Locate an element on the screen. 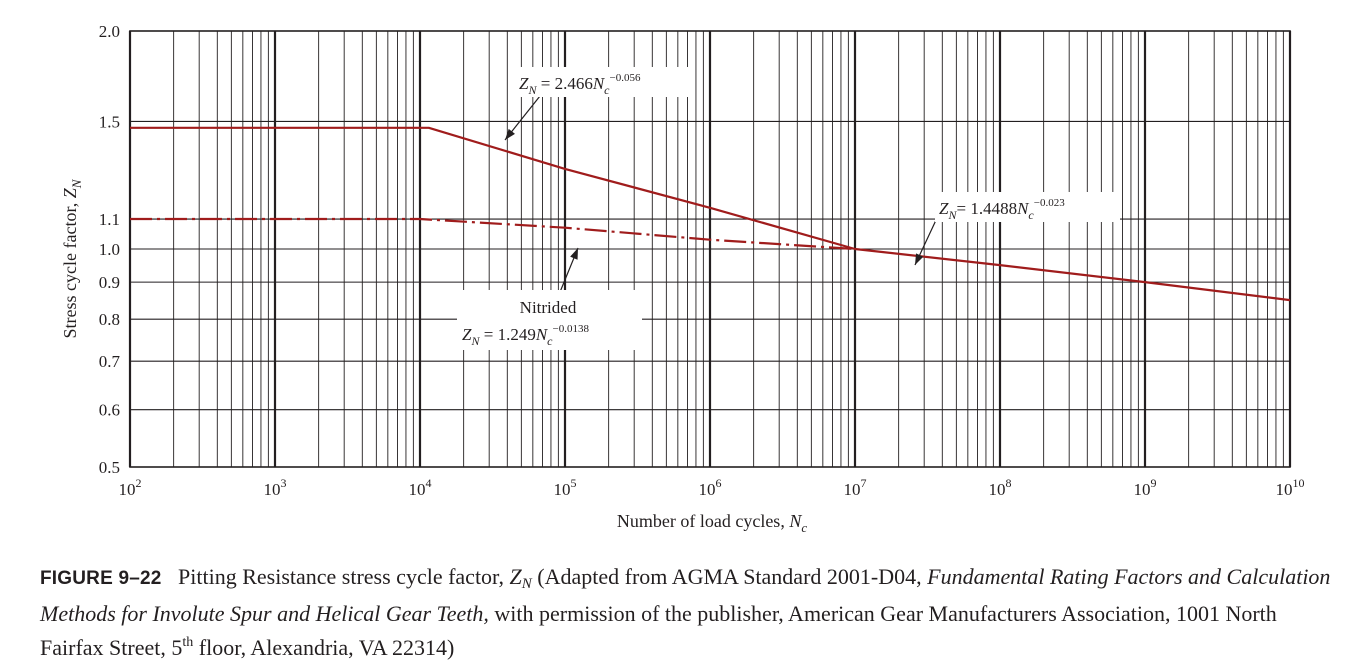  y-tick-label: 0.8 is located at coordinates (109, 319).